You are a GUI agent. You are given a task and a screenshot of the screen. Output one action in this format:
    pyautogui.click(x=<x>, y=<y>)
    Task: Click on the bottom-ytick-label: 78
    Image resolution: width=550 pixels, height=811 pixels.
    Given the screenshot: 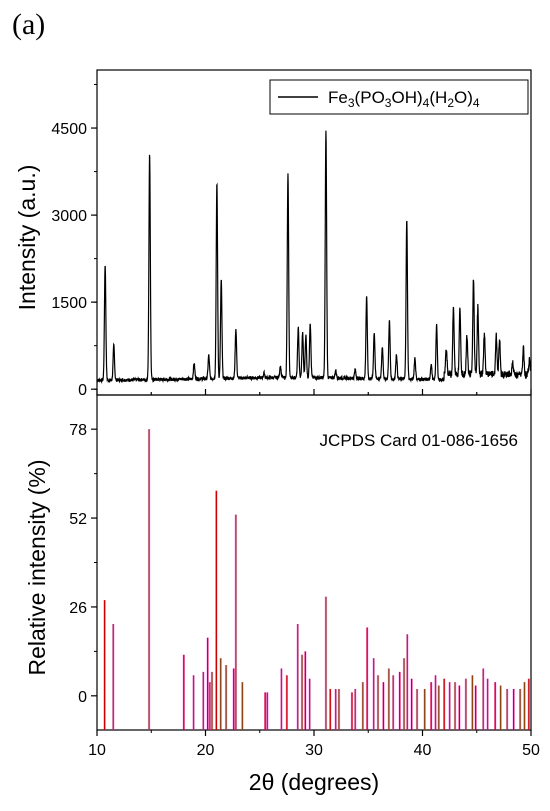 What is the action you would take?
    pyautogui.click(x=78, y=430)
    